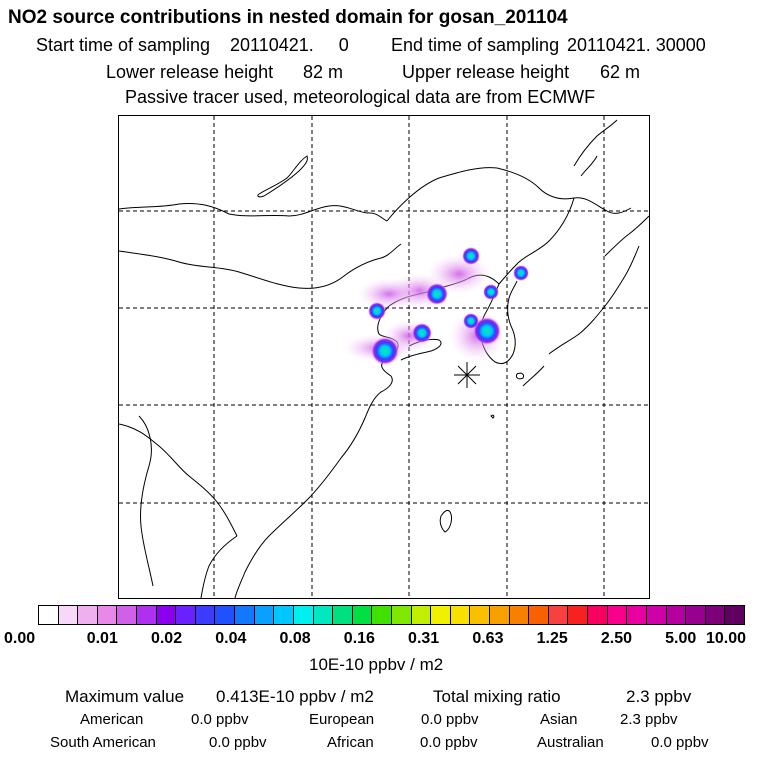 The image size is (768, 768). What do you see at coordinates (238, 742) in the screenshot?
I see `region-south-american-value: 0.0 ppbv` at bounding box center [238, 742].